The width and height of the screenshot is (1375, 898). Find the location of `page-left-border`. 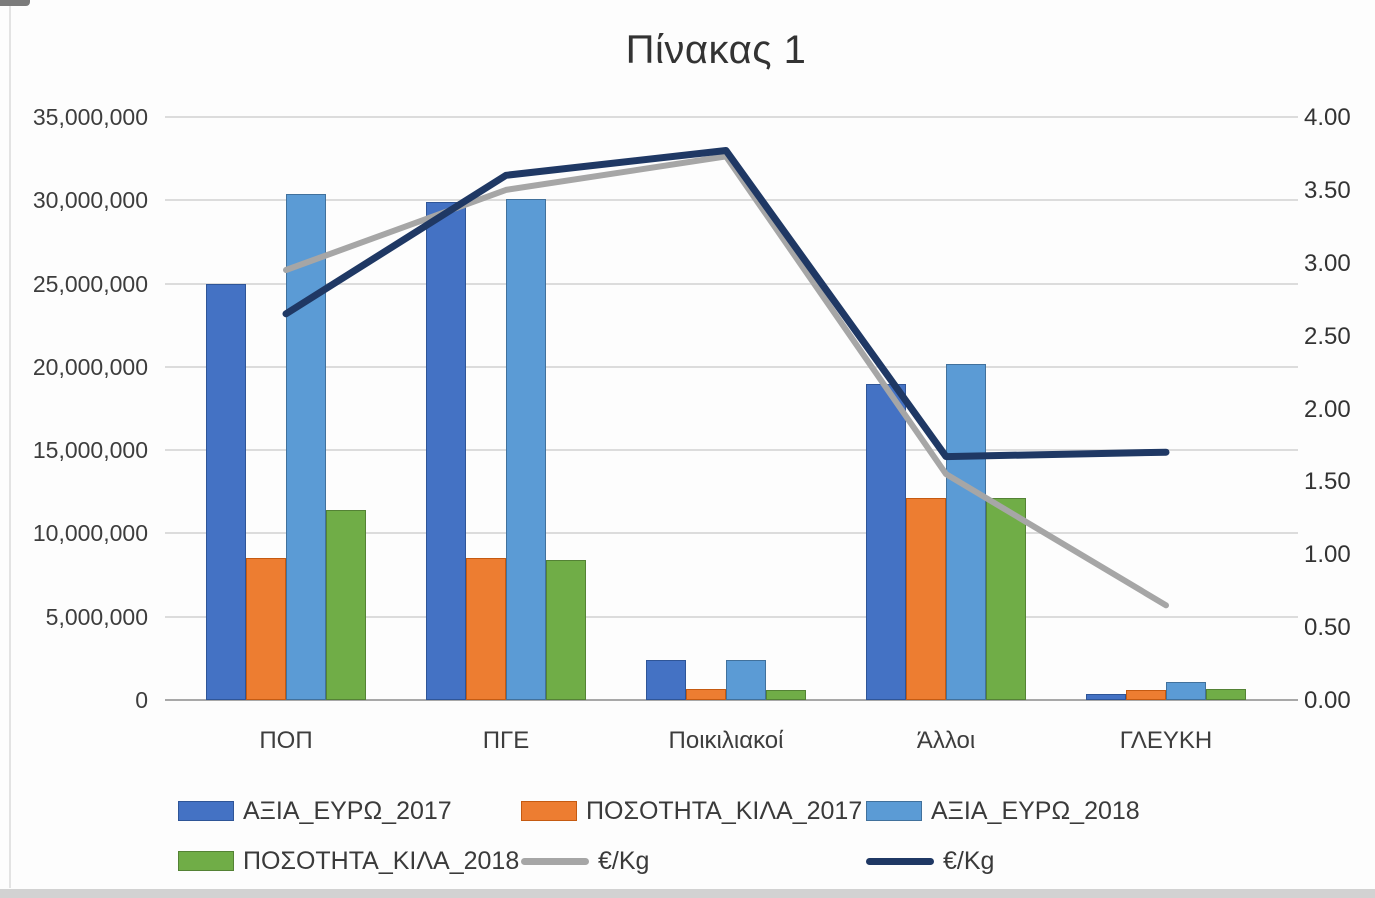

page-left-border is located at coordinates (10, 447).